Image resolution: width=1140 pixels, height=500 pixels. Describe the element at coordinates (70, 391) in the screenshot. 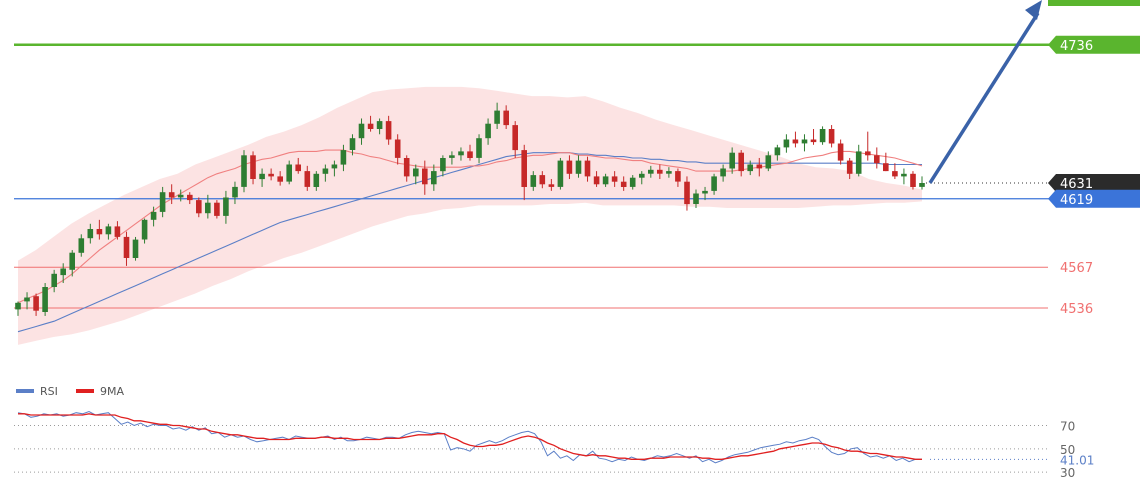

I see `oscillator-legend: RSI 9MA` at that location.